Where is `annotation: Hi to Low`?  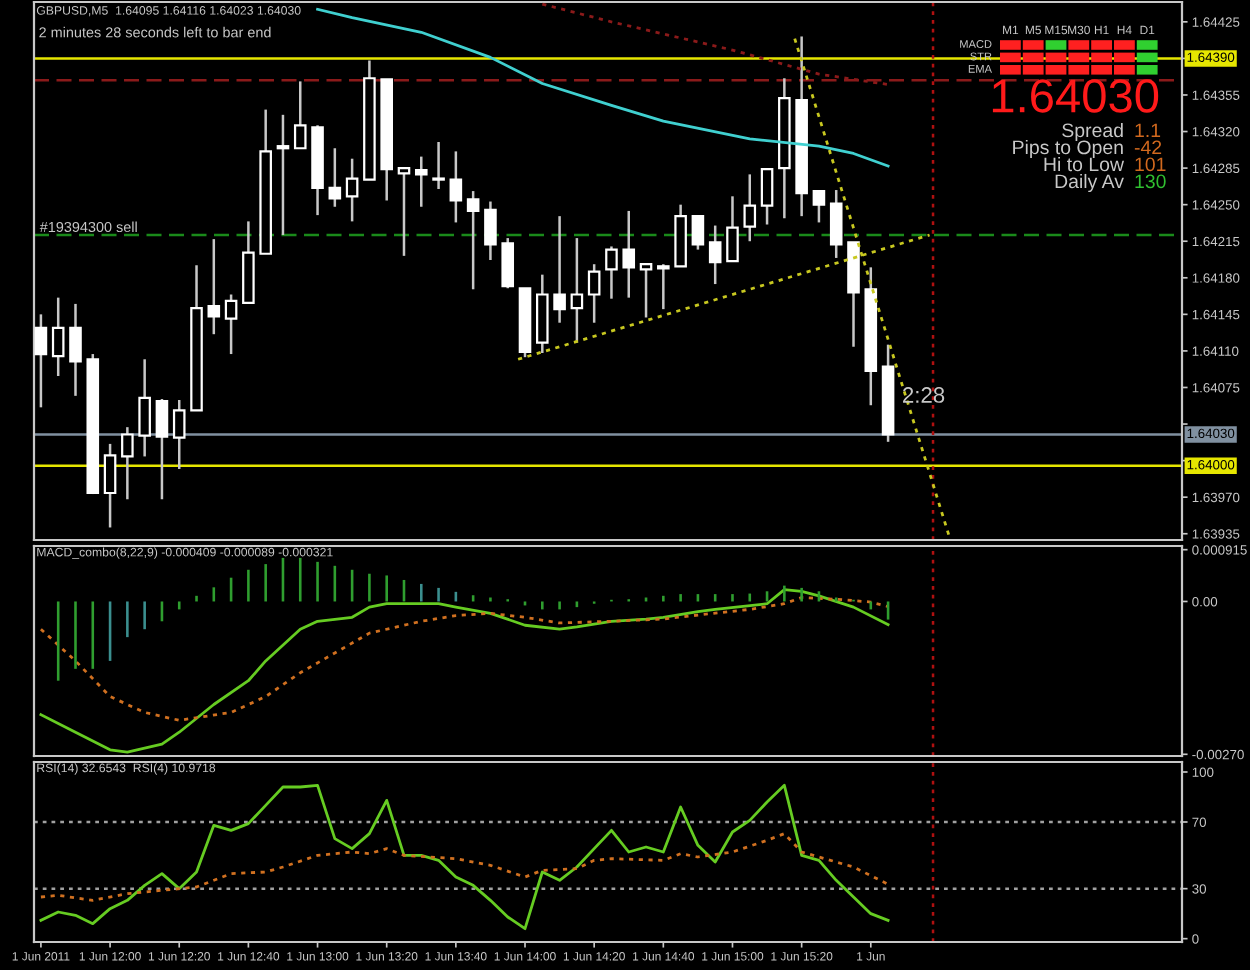
annotation: Hi to Low is located at coordinates (1084, 164).